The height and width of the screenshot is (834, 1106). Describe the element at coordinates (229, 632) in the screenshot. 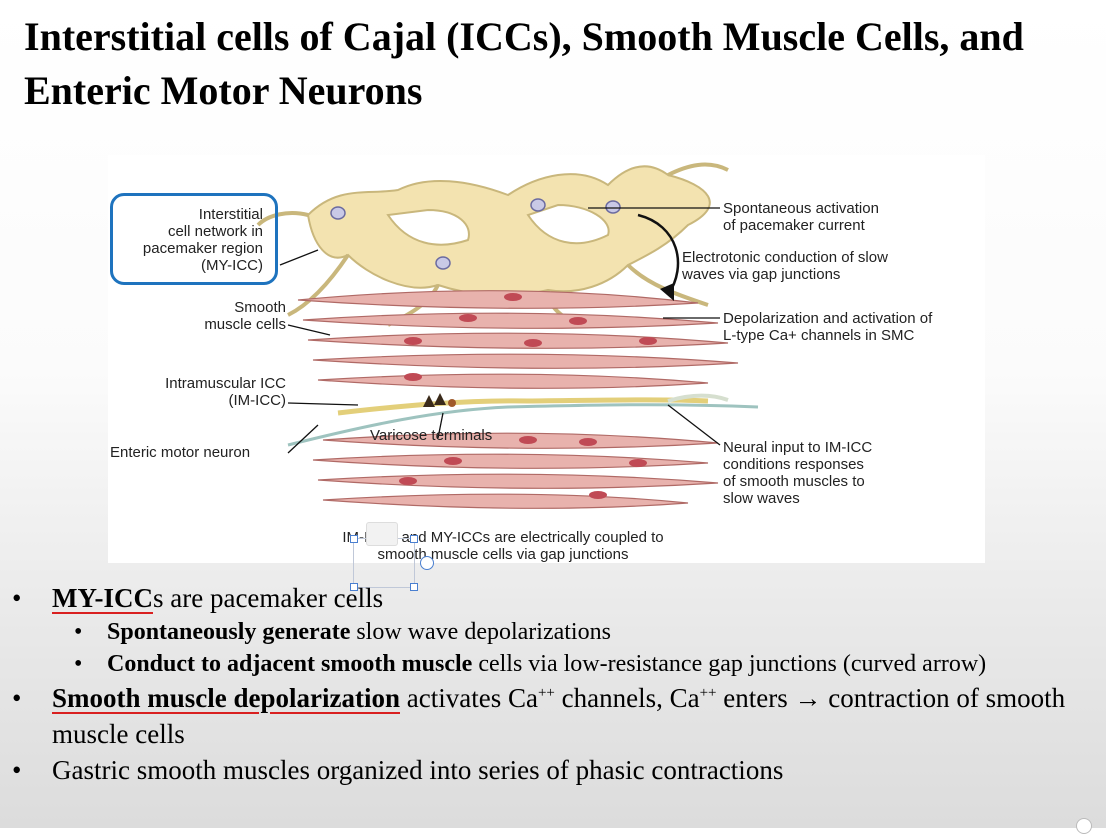

I see `sub-bullet-bold: Spontaneously generate` at that location.